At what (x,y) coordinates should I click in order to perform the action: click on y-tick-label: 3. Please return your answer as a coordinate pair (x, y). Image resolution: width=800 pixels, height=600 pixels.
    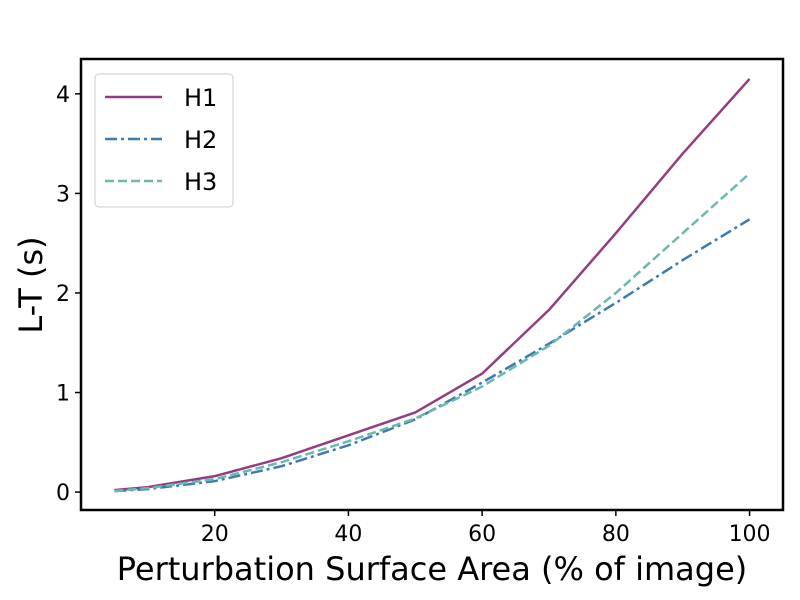
    Looking at the image, I should click on (63, 194).